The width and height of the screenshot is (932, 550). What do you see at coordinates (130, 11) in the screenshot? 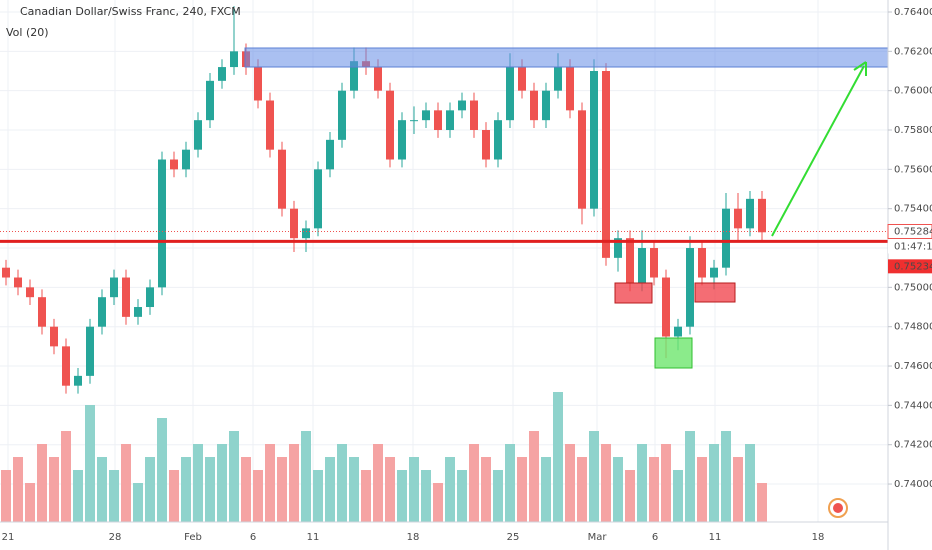
I see `chart-title: Canadian Dollar/Swiss Franc, 240, FXCM` at bounding box center [130, 11].